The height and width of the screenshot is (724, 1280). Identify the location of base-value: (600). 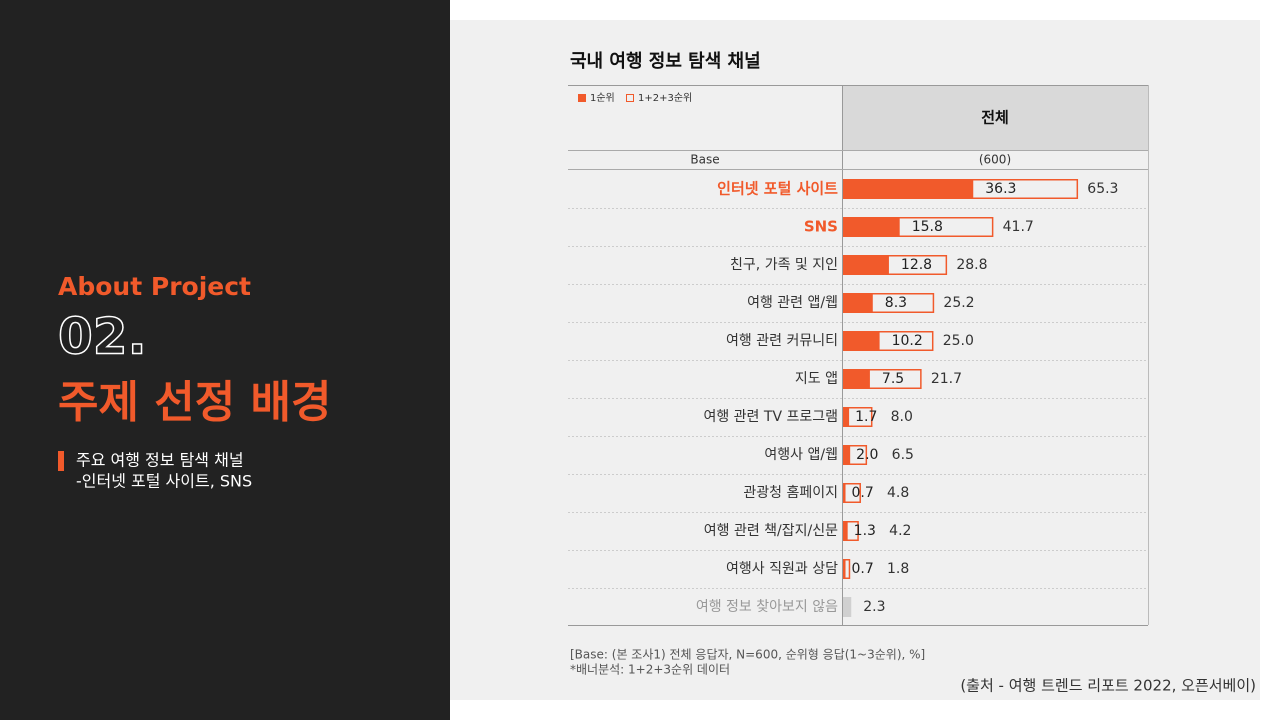
(995, 160).